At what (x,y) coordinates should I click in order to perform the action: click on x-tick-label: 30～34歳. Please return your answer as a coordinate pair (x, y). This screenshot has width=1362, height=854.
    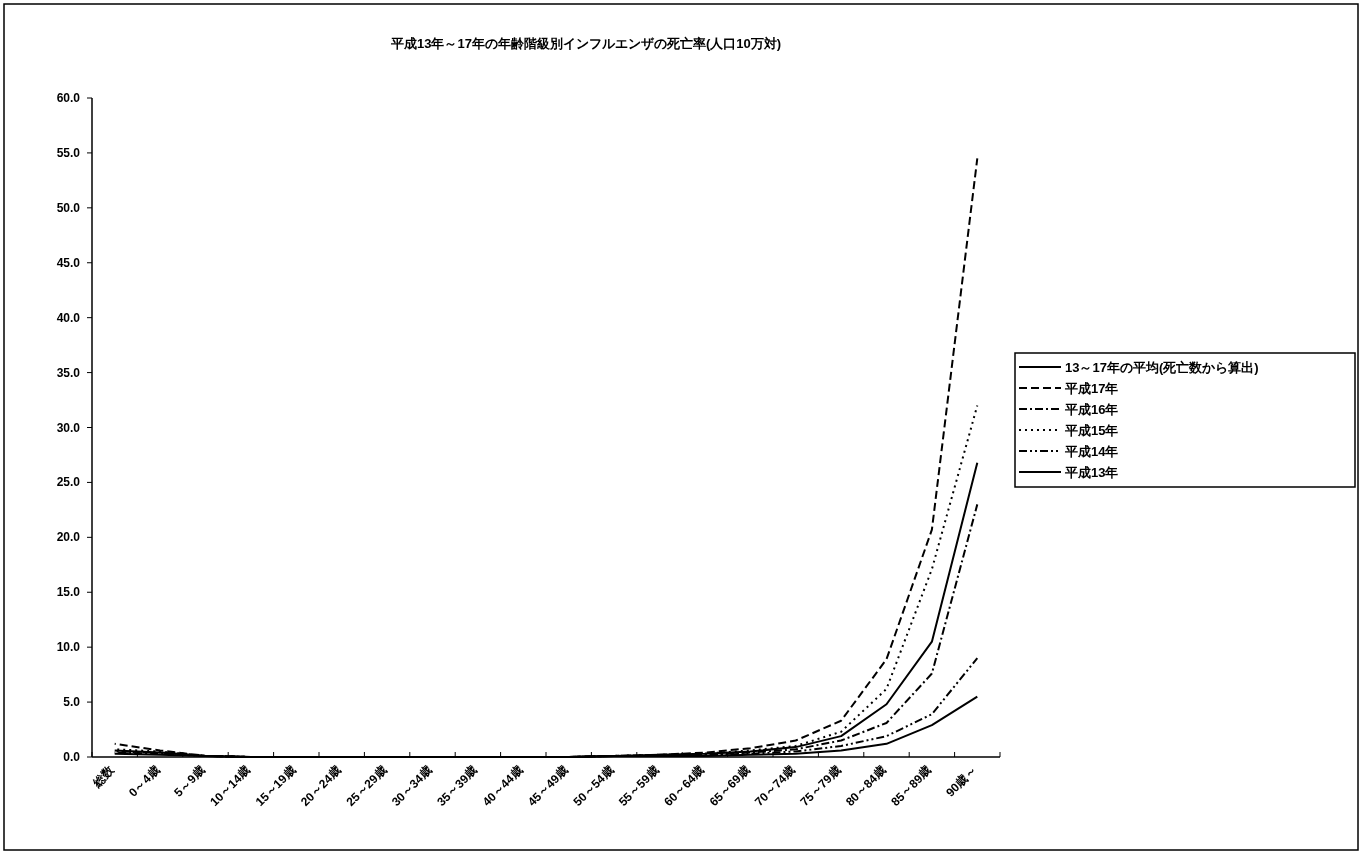
    Looking at the image, I should click on (411, 786).